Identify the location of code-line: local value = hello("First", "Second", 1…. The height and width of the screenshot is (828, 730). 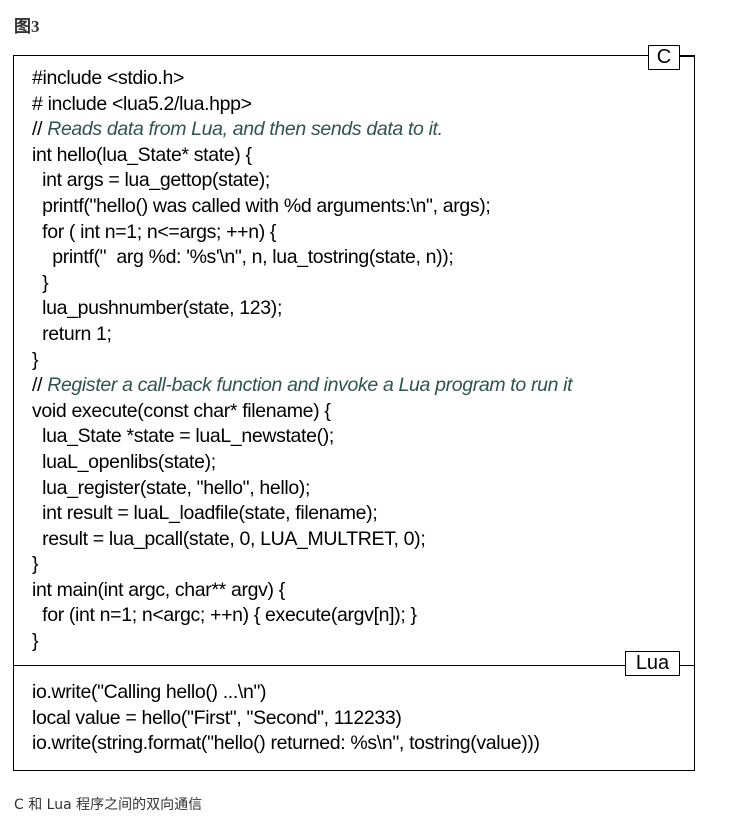
(217, 717).